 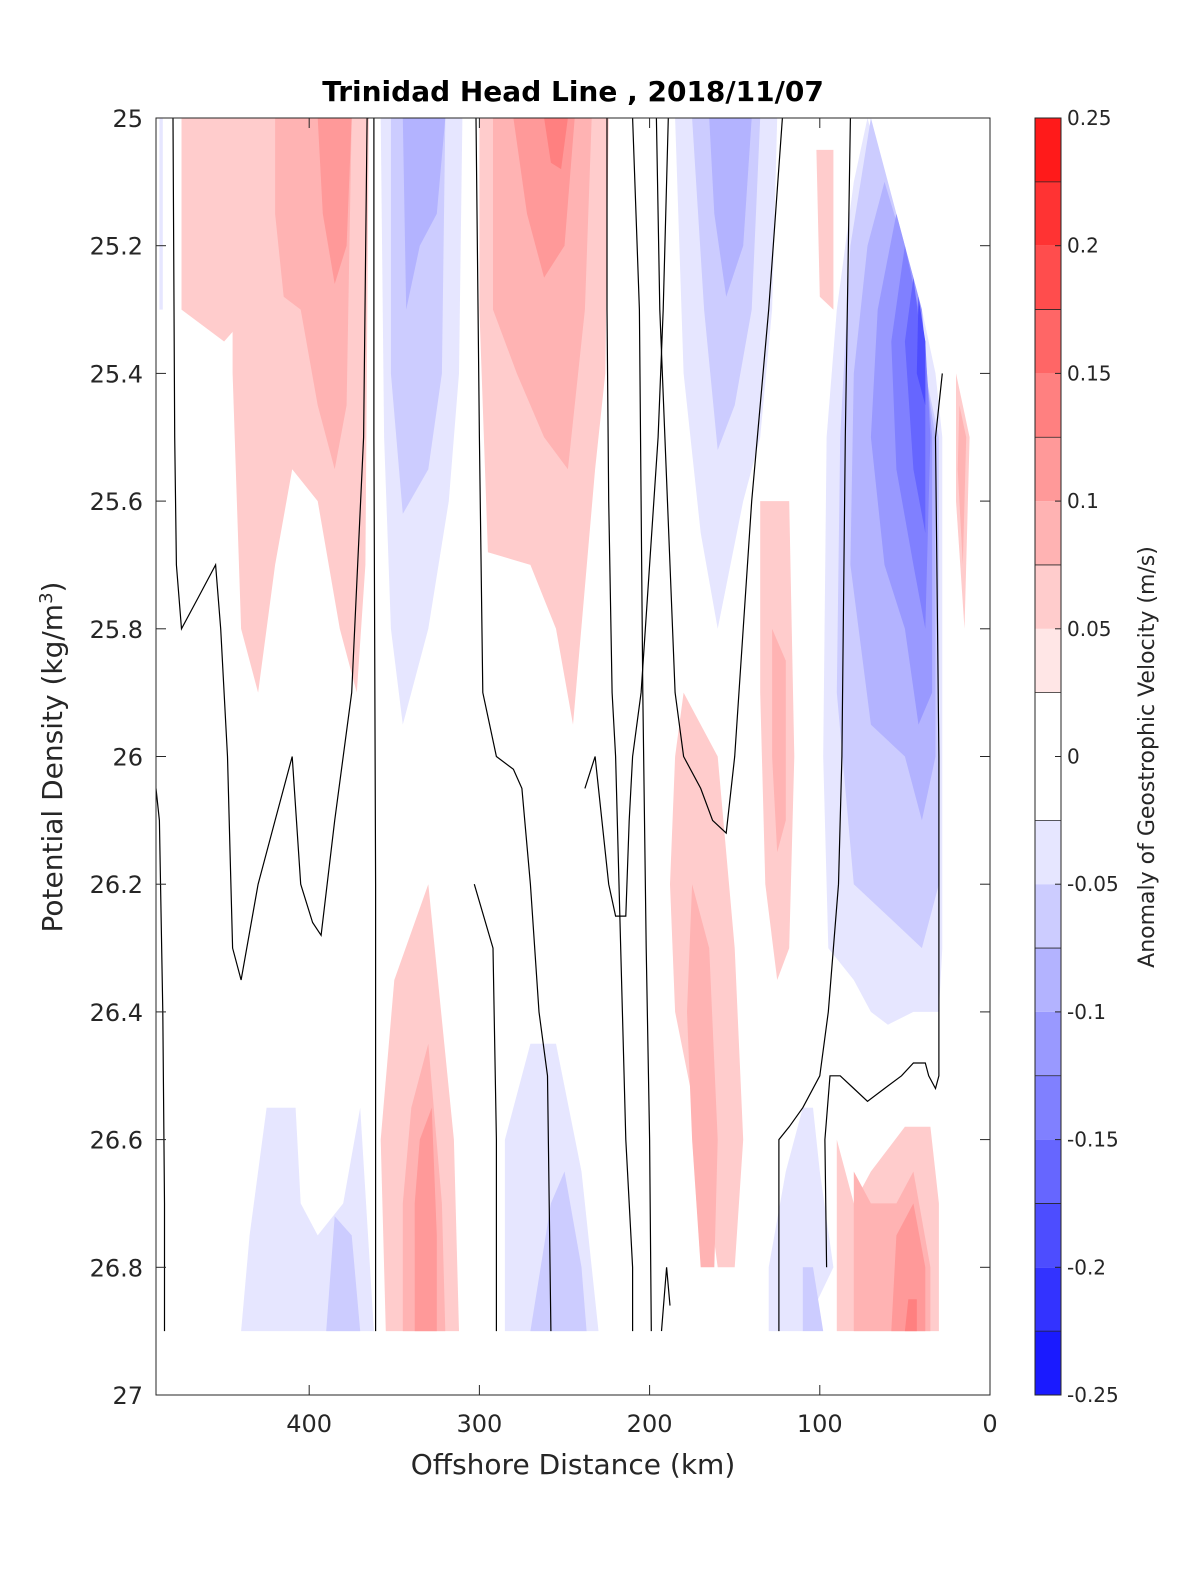 What do you see at coordinates (479, 1424) in the screenshot?
I see `x-tick-label: 300` at bounding box center [479, 1424].